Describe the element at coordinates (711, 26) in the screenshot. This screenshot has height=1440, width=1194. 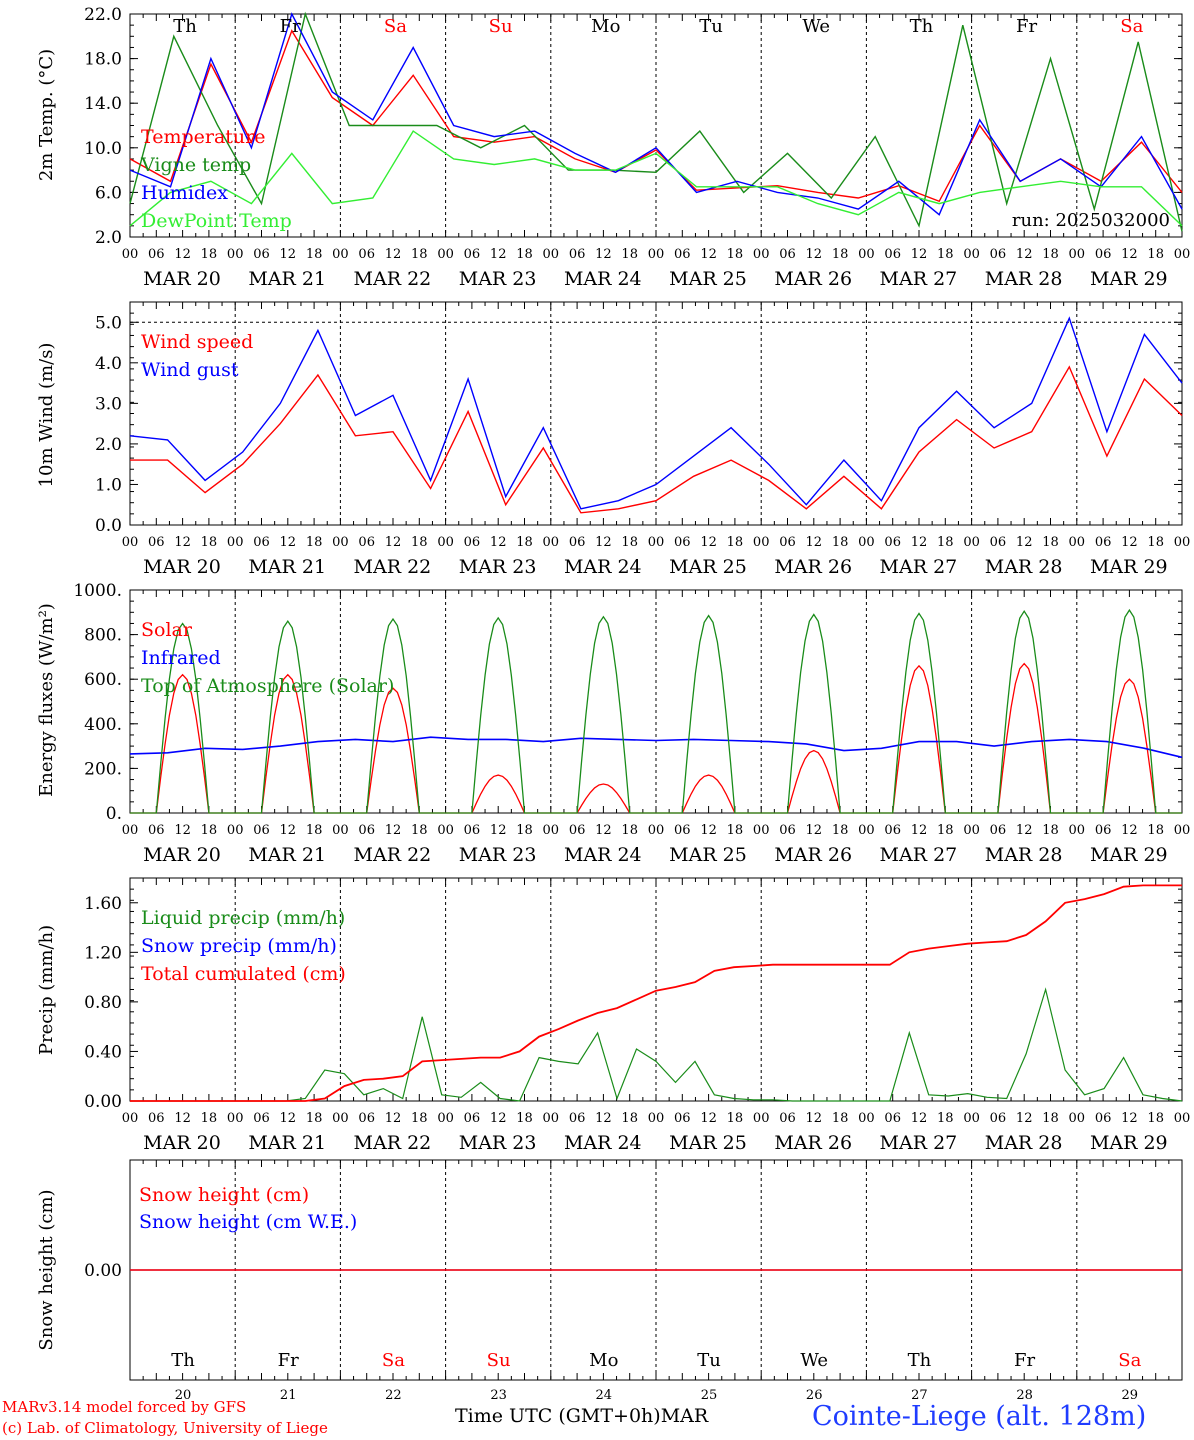
I see `weekday-label: Tu` at that location.